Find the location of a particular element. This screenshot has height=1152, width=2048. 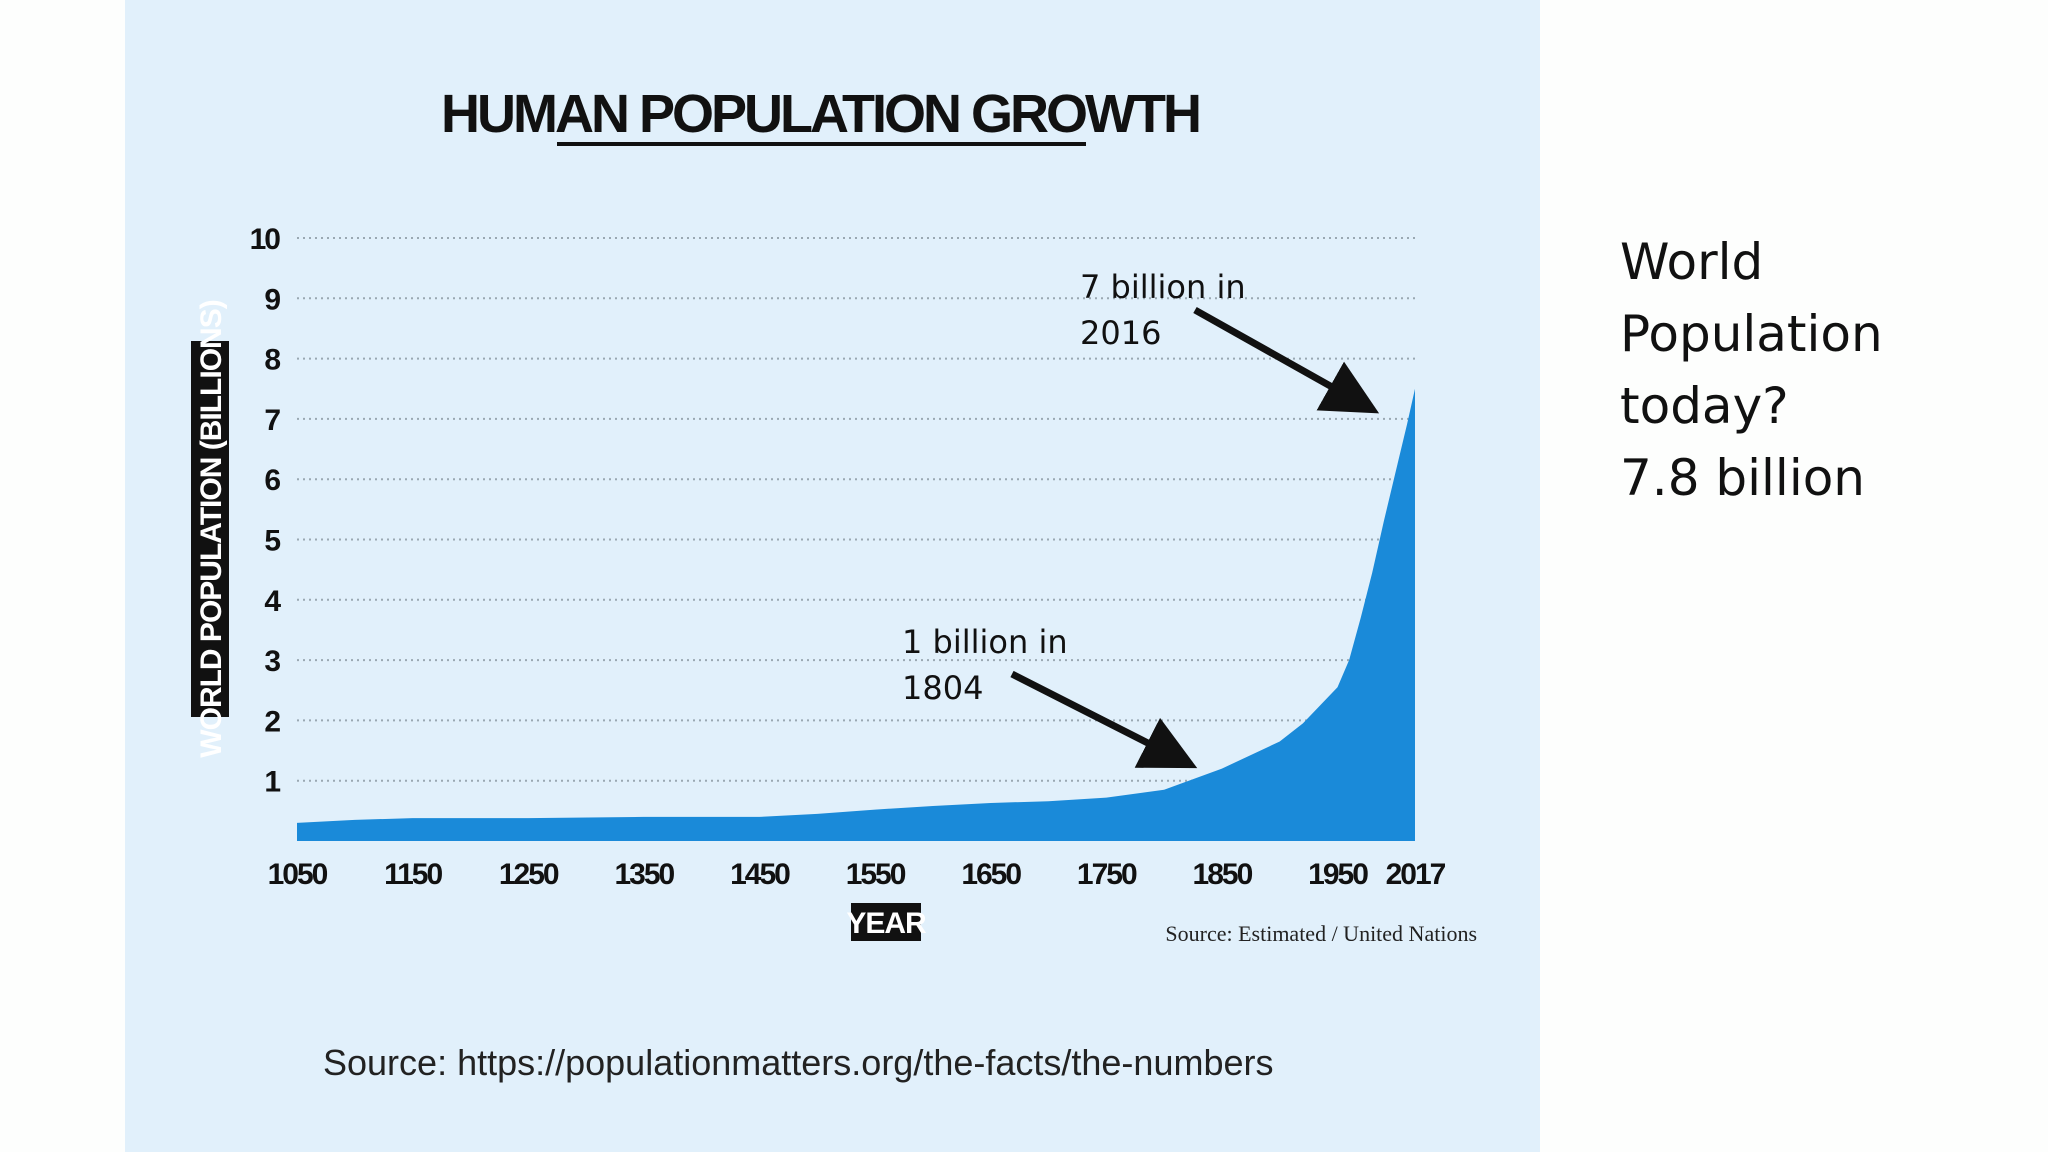

x-tick-label: 1550 is located at coordinates (876, 874).